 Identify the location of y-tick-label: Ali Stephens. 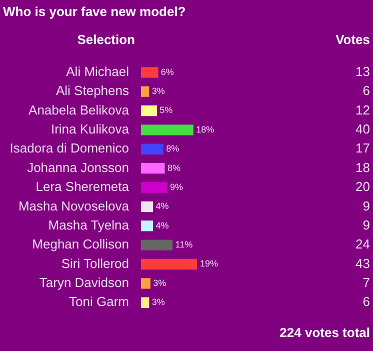
(93, 90).